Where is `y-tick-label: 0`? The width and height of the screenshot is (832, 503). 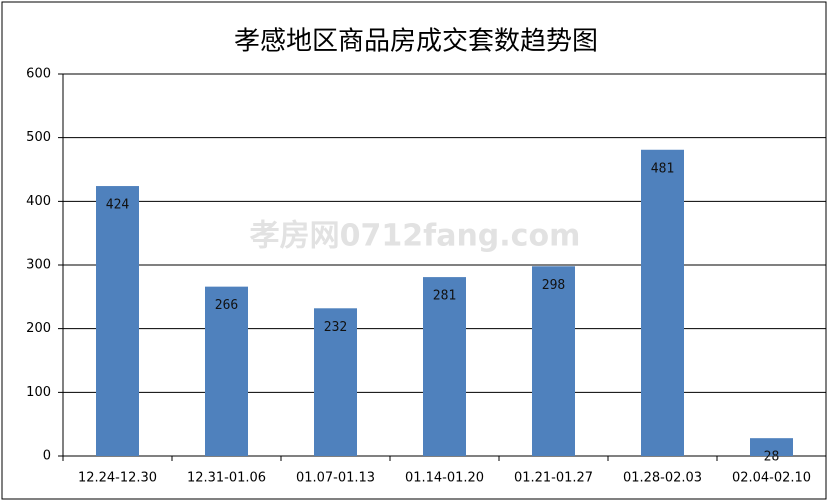 y-tick-label: 0 is located at coordinates (47, 456).